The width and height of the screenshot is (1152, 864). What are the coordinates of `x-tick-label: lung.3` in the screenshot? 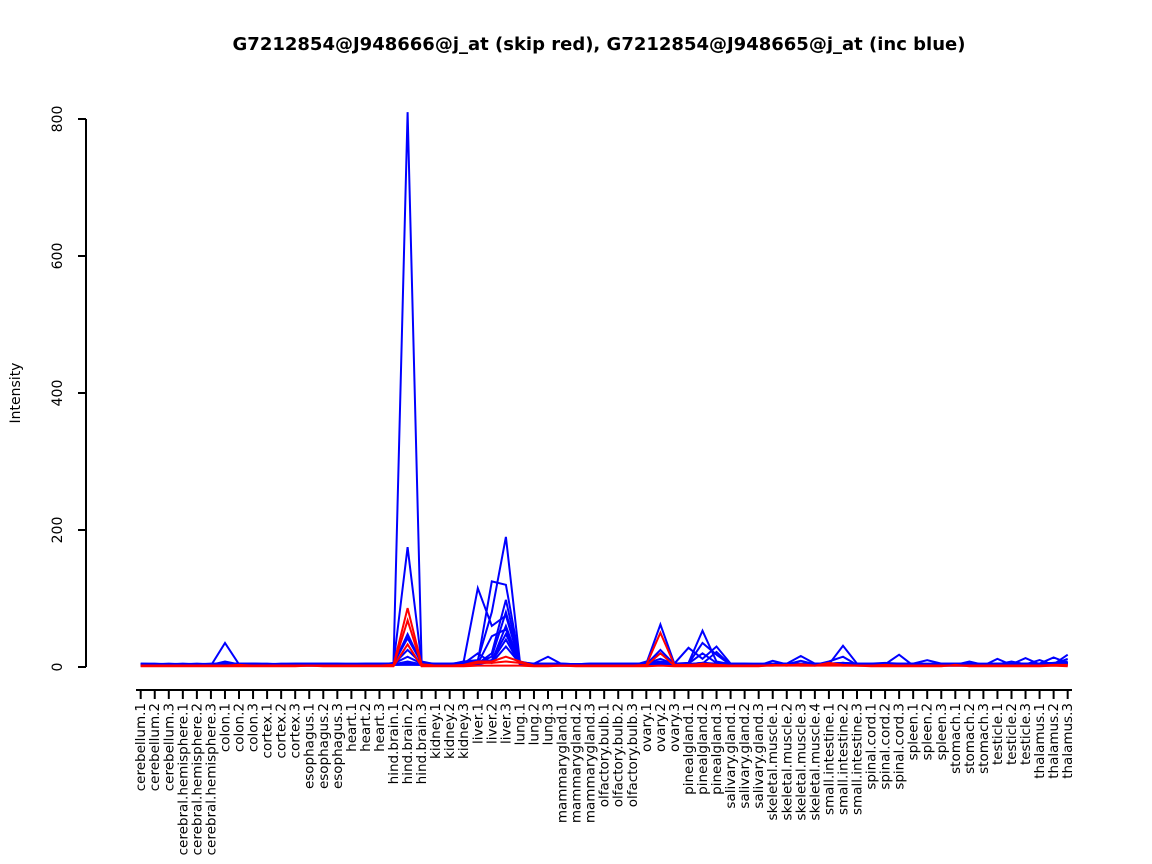 It's located at (549, 724).